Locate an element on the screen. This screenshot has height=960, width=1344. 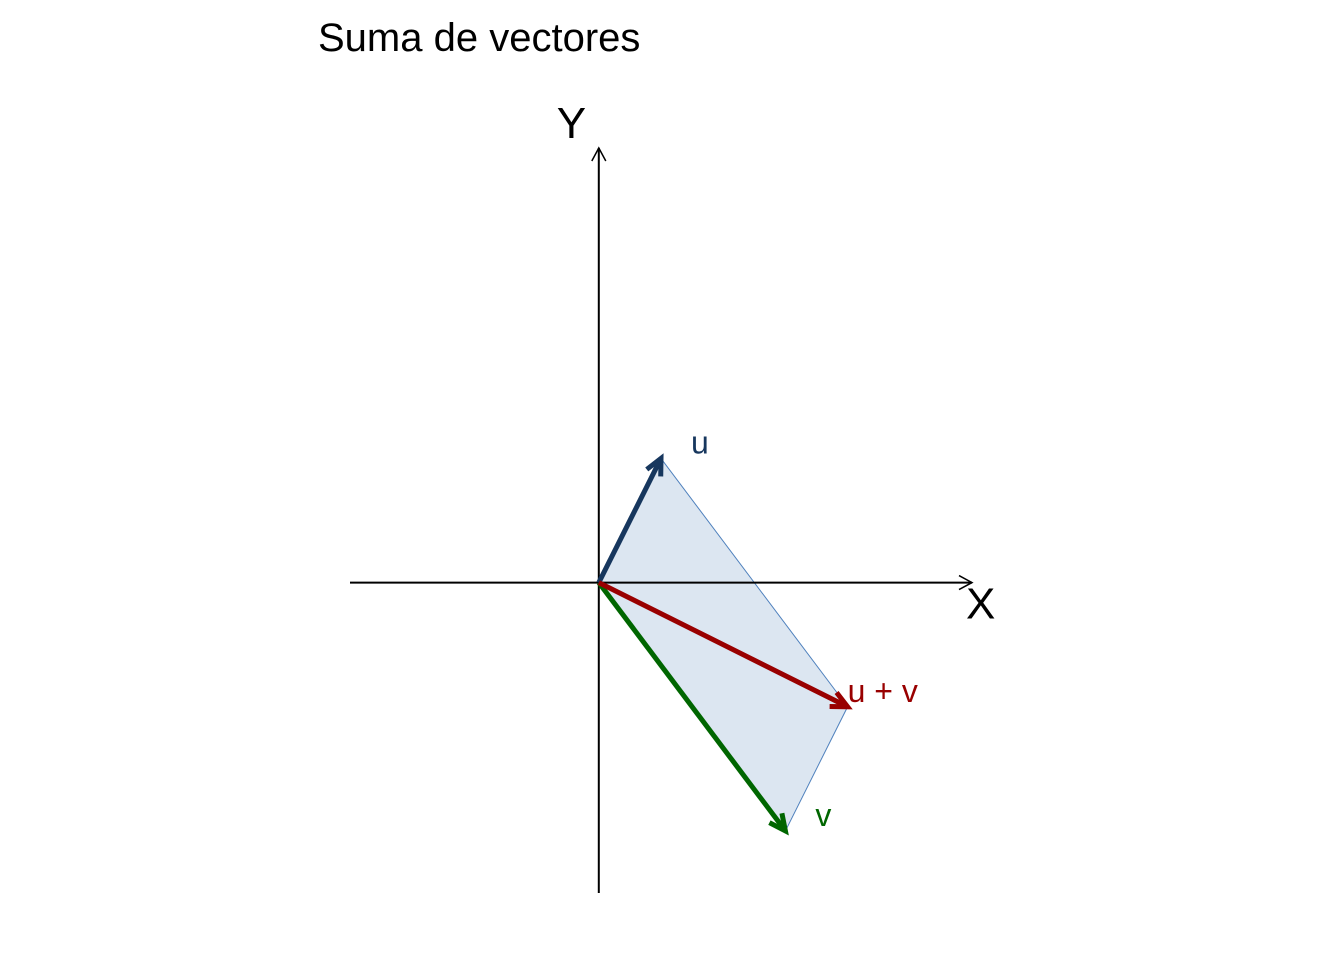
vector-u-label: u is located at coordinates (700, 442).